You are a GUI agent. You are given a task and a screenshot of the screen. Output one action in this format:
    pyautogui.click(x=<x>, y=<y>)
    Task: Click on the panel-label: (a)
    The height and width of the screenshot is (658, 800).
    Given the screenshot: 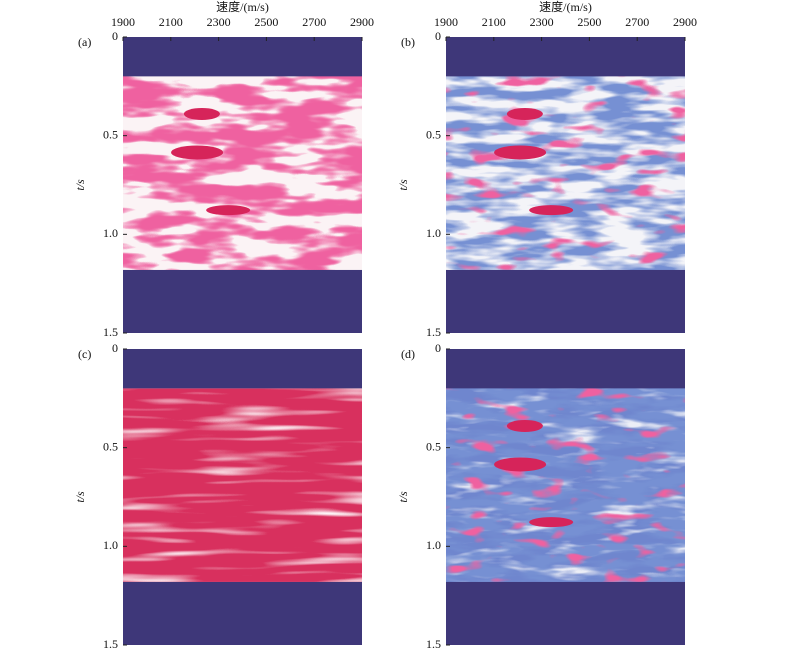 What is the action you would take?
    pyautogui.click(x=84, y=42)
    